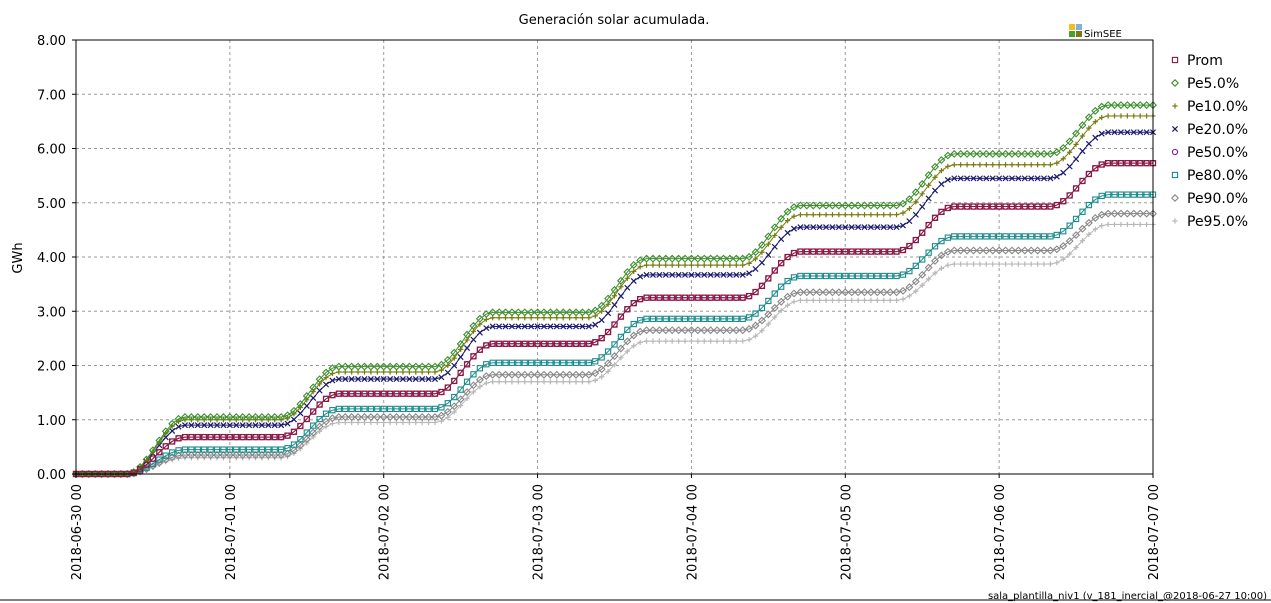 The image size is (1271, 603). Describe the element at coordinates (51, 475) in the screenshot. I see `y-tick-label: 0.00` at that location.